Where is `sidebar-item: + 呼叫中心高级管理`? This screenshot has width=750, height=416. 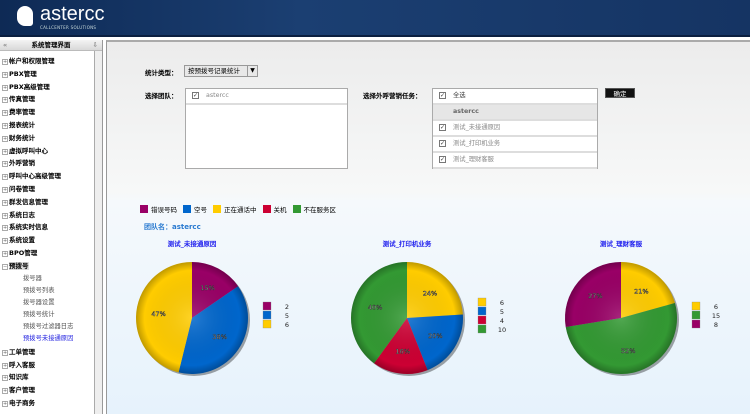 sidebar-item: + 呼叫中心高级管理 is located at coordinates (31, 175).